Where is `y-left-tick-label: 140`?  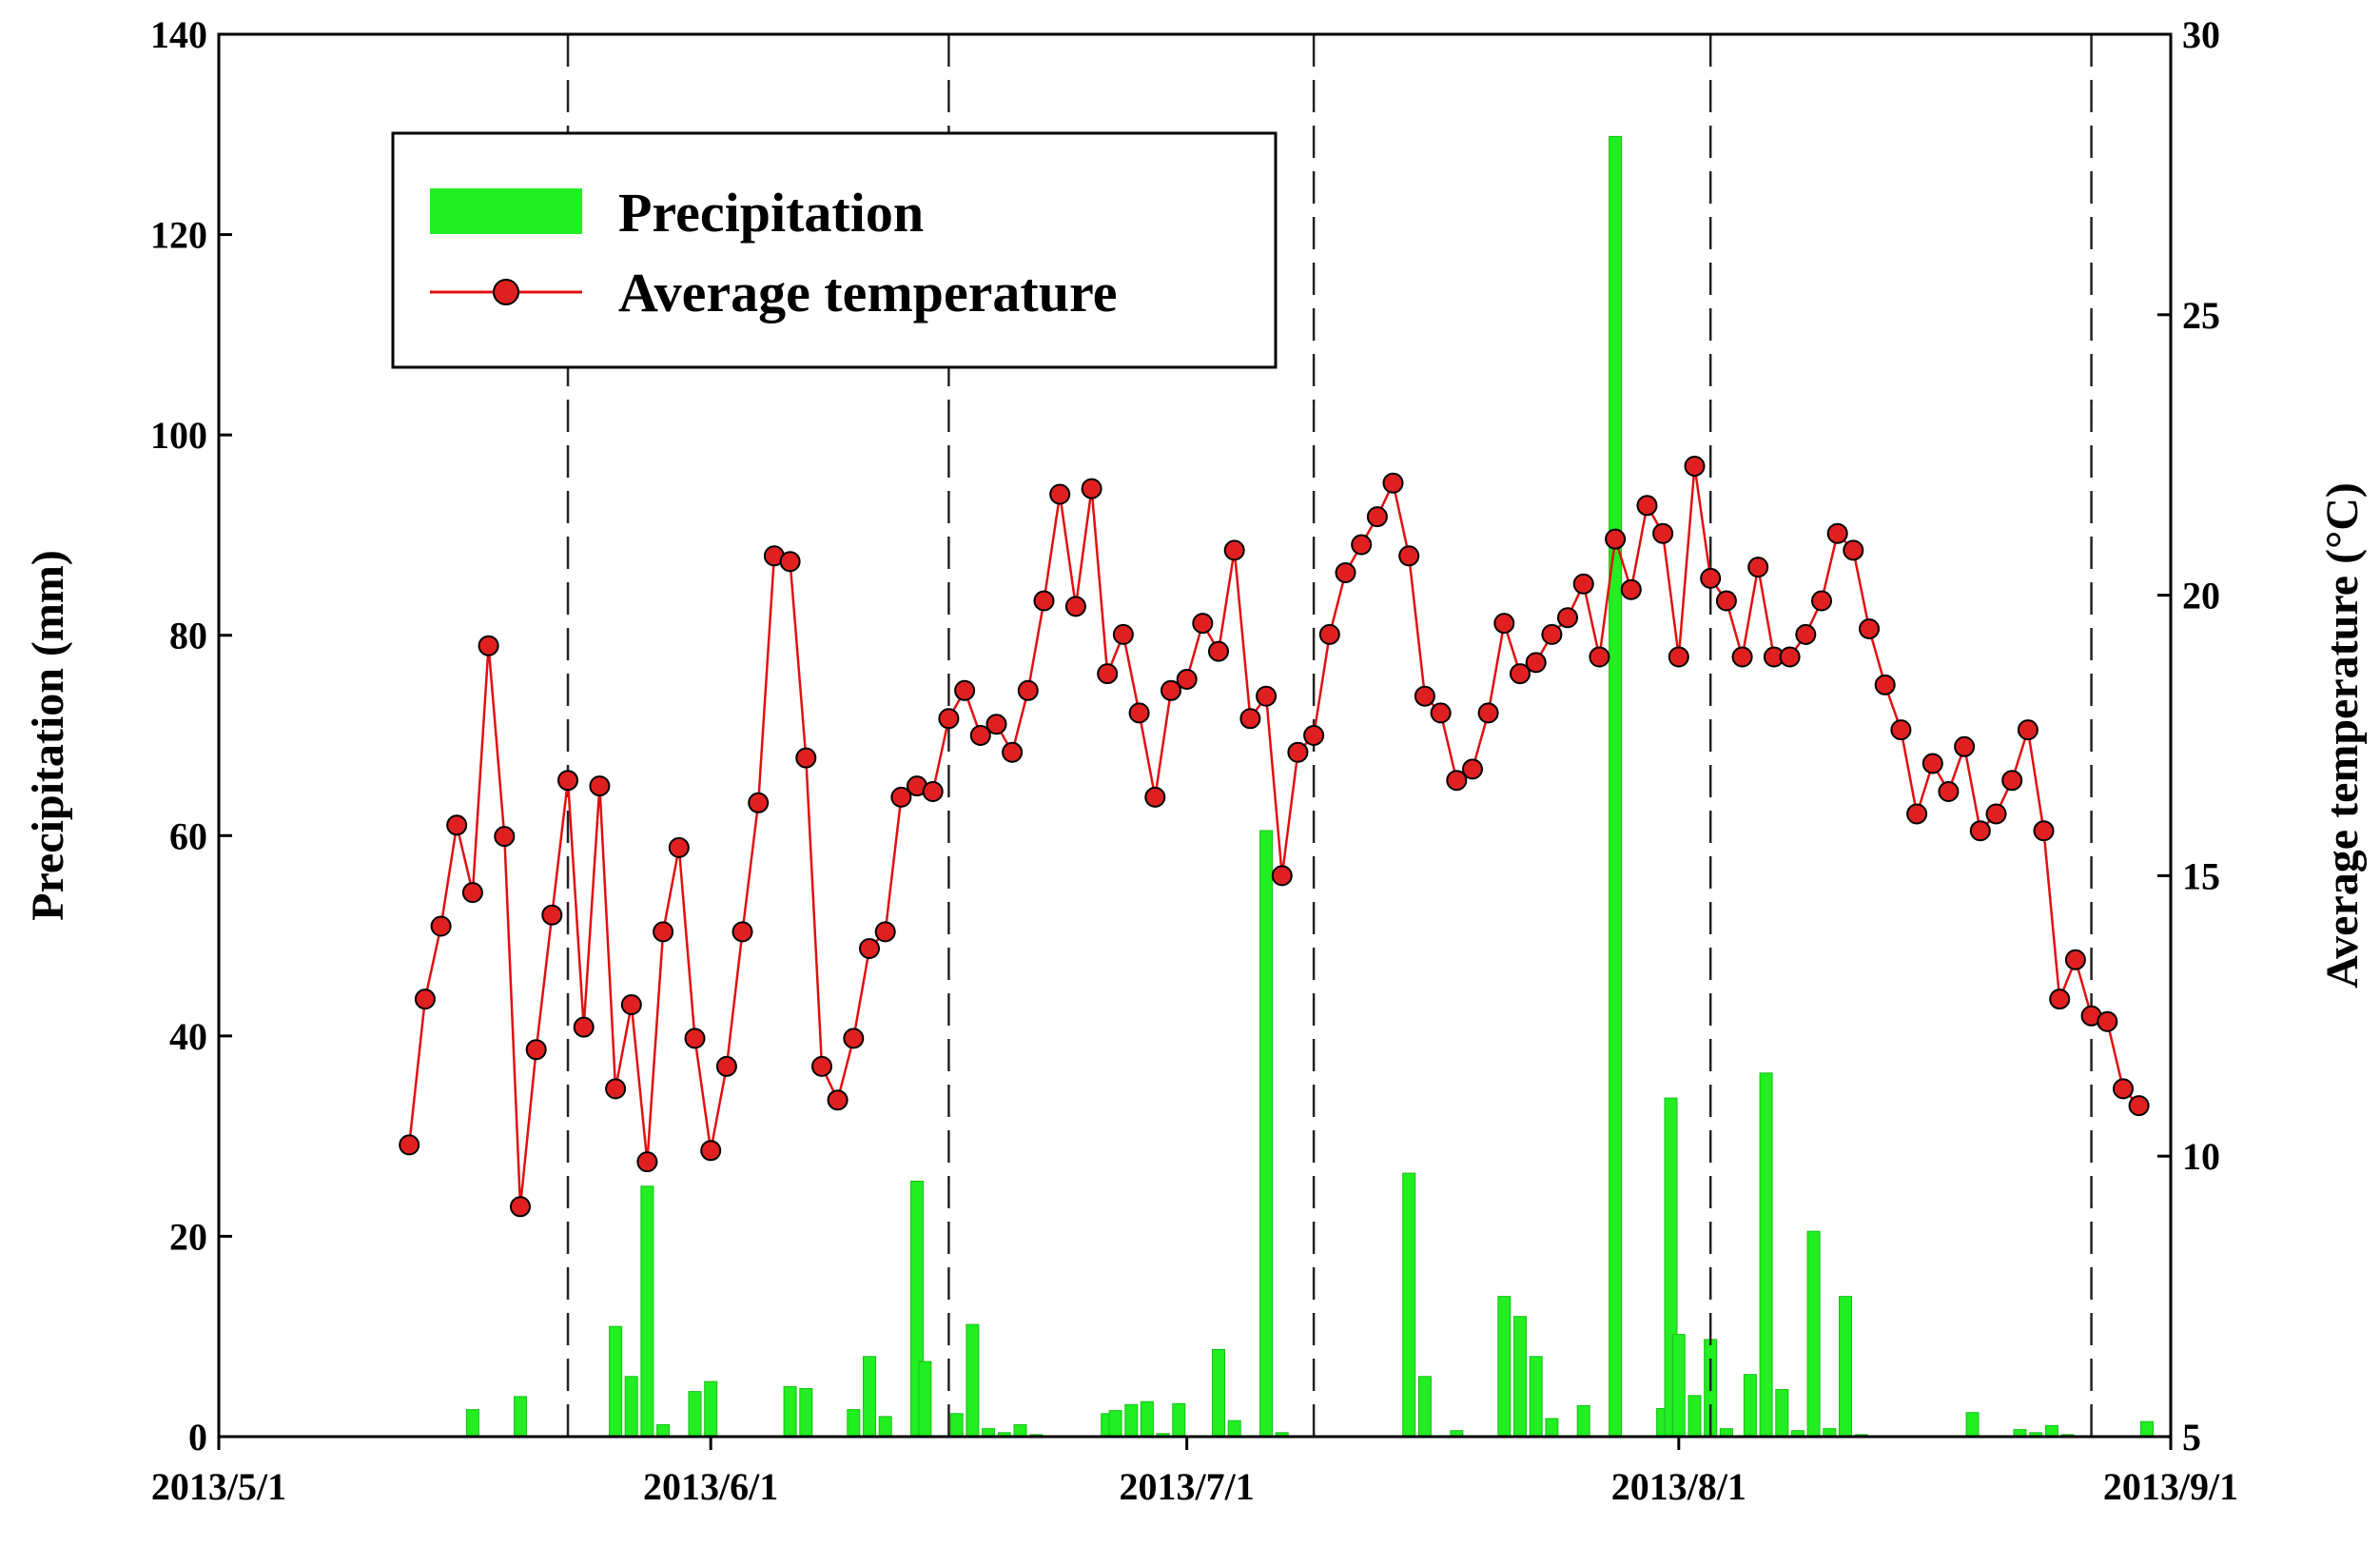
y-left-tick-label: 140 is located at coordinates (178, 34).